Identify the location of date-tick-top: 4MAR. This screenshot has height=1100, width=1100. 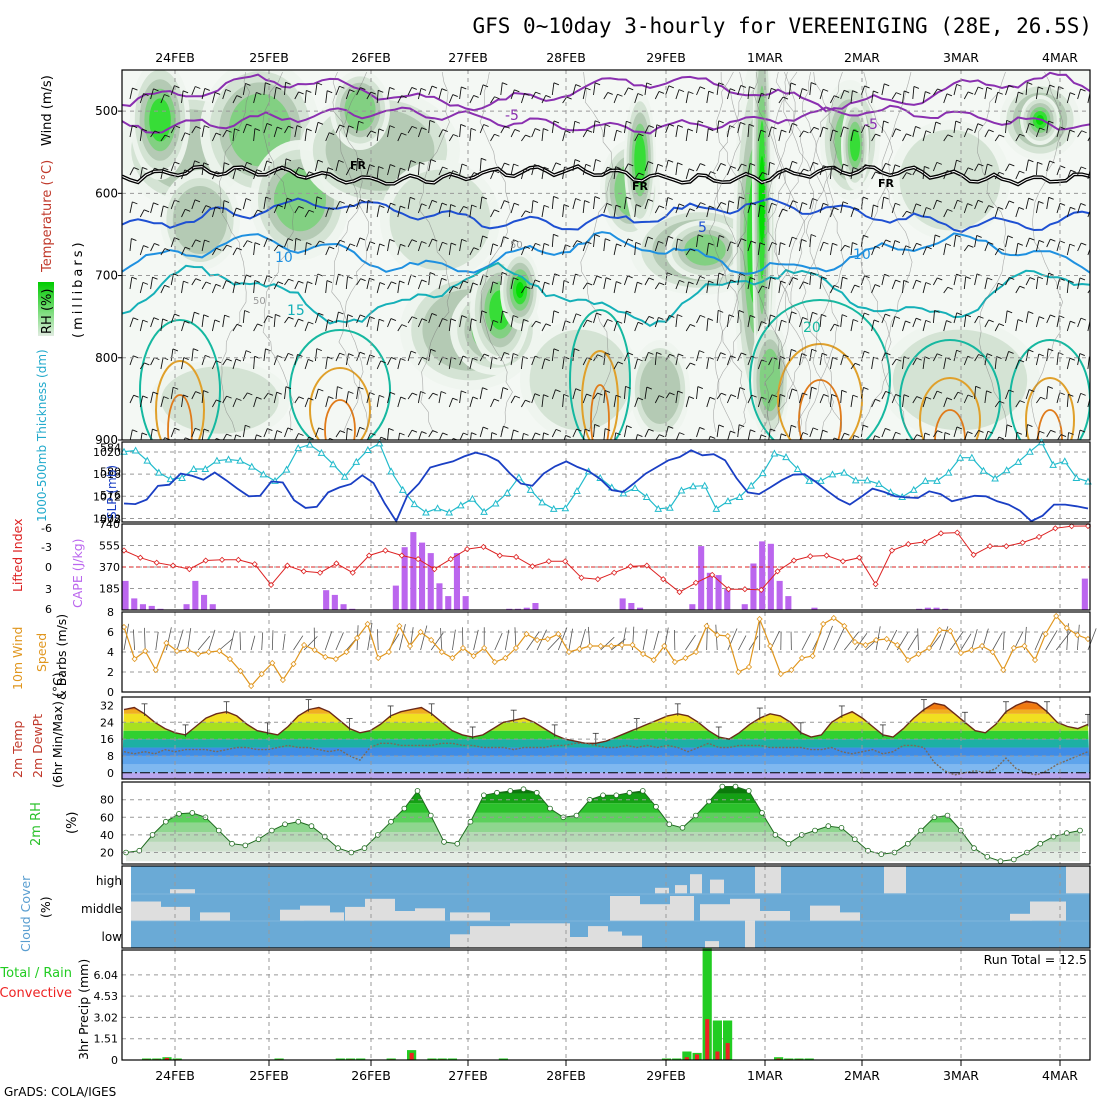
(1060, 57).